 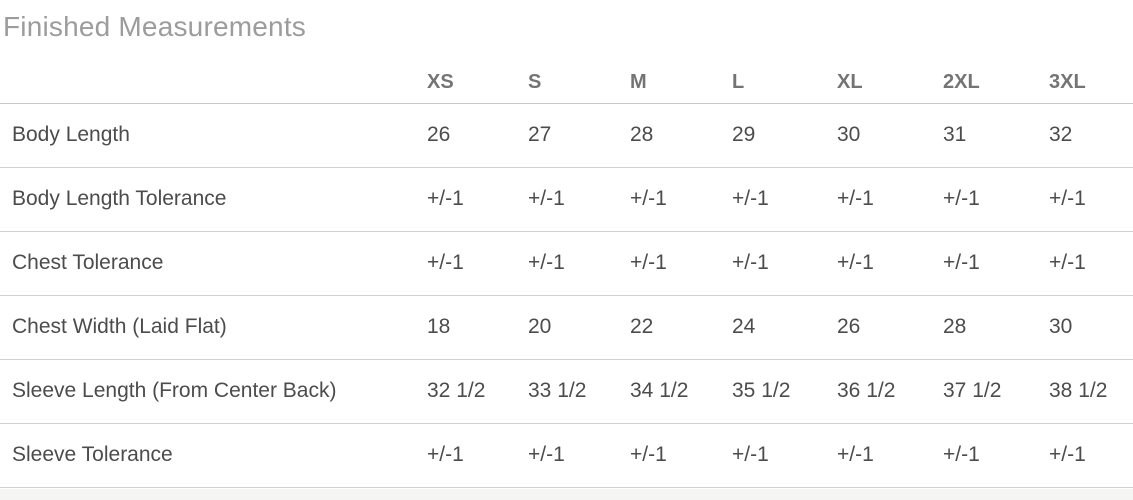 I want to click on size-header-2xl: 2XL, so click(x=994, y=72).